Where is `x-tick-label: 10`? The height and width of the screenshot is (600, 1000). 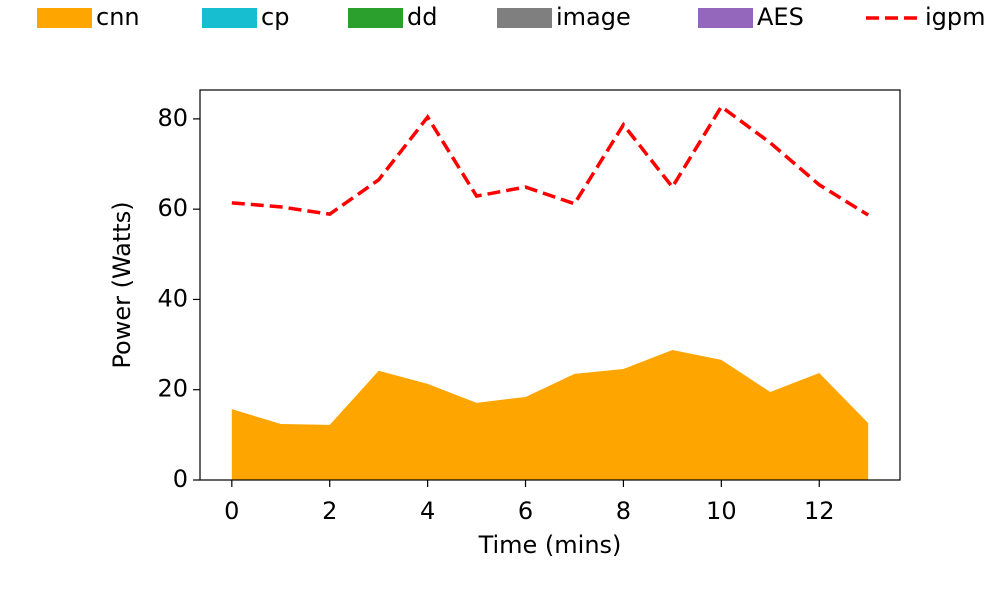
x-tick-label: 10 is located at coordinates (721, 511).